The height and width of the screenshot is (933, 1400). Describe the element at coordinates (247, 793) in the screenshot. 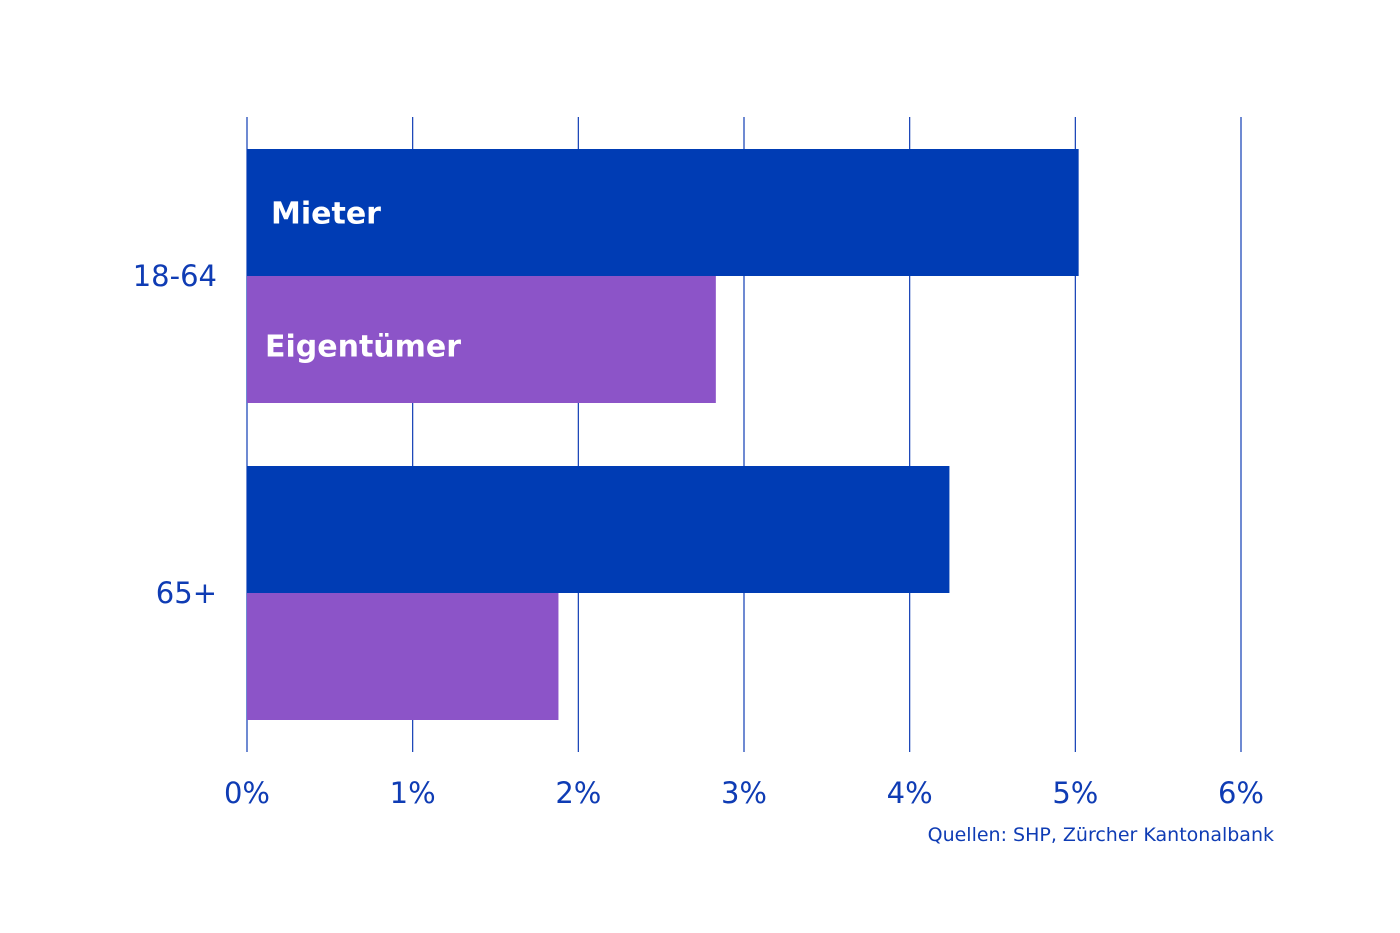

I see `x-tick-label: 0%` at that location.